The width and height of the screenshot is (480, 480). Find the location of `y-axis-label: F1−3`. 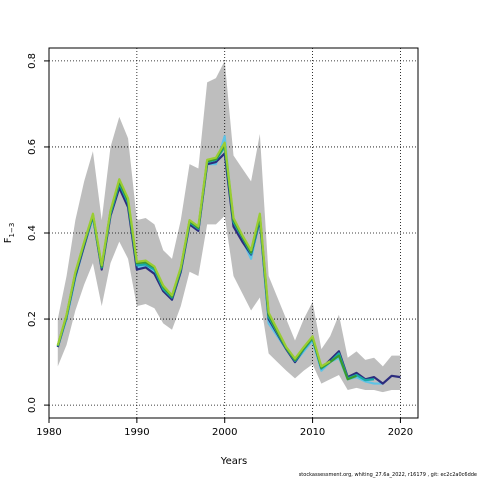

y-axis-label: F1−3 is located at coordinates (9, 233).